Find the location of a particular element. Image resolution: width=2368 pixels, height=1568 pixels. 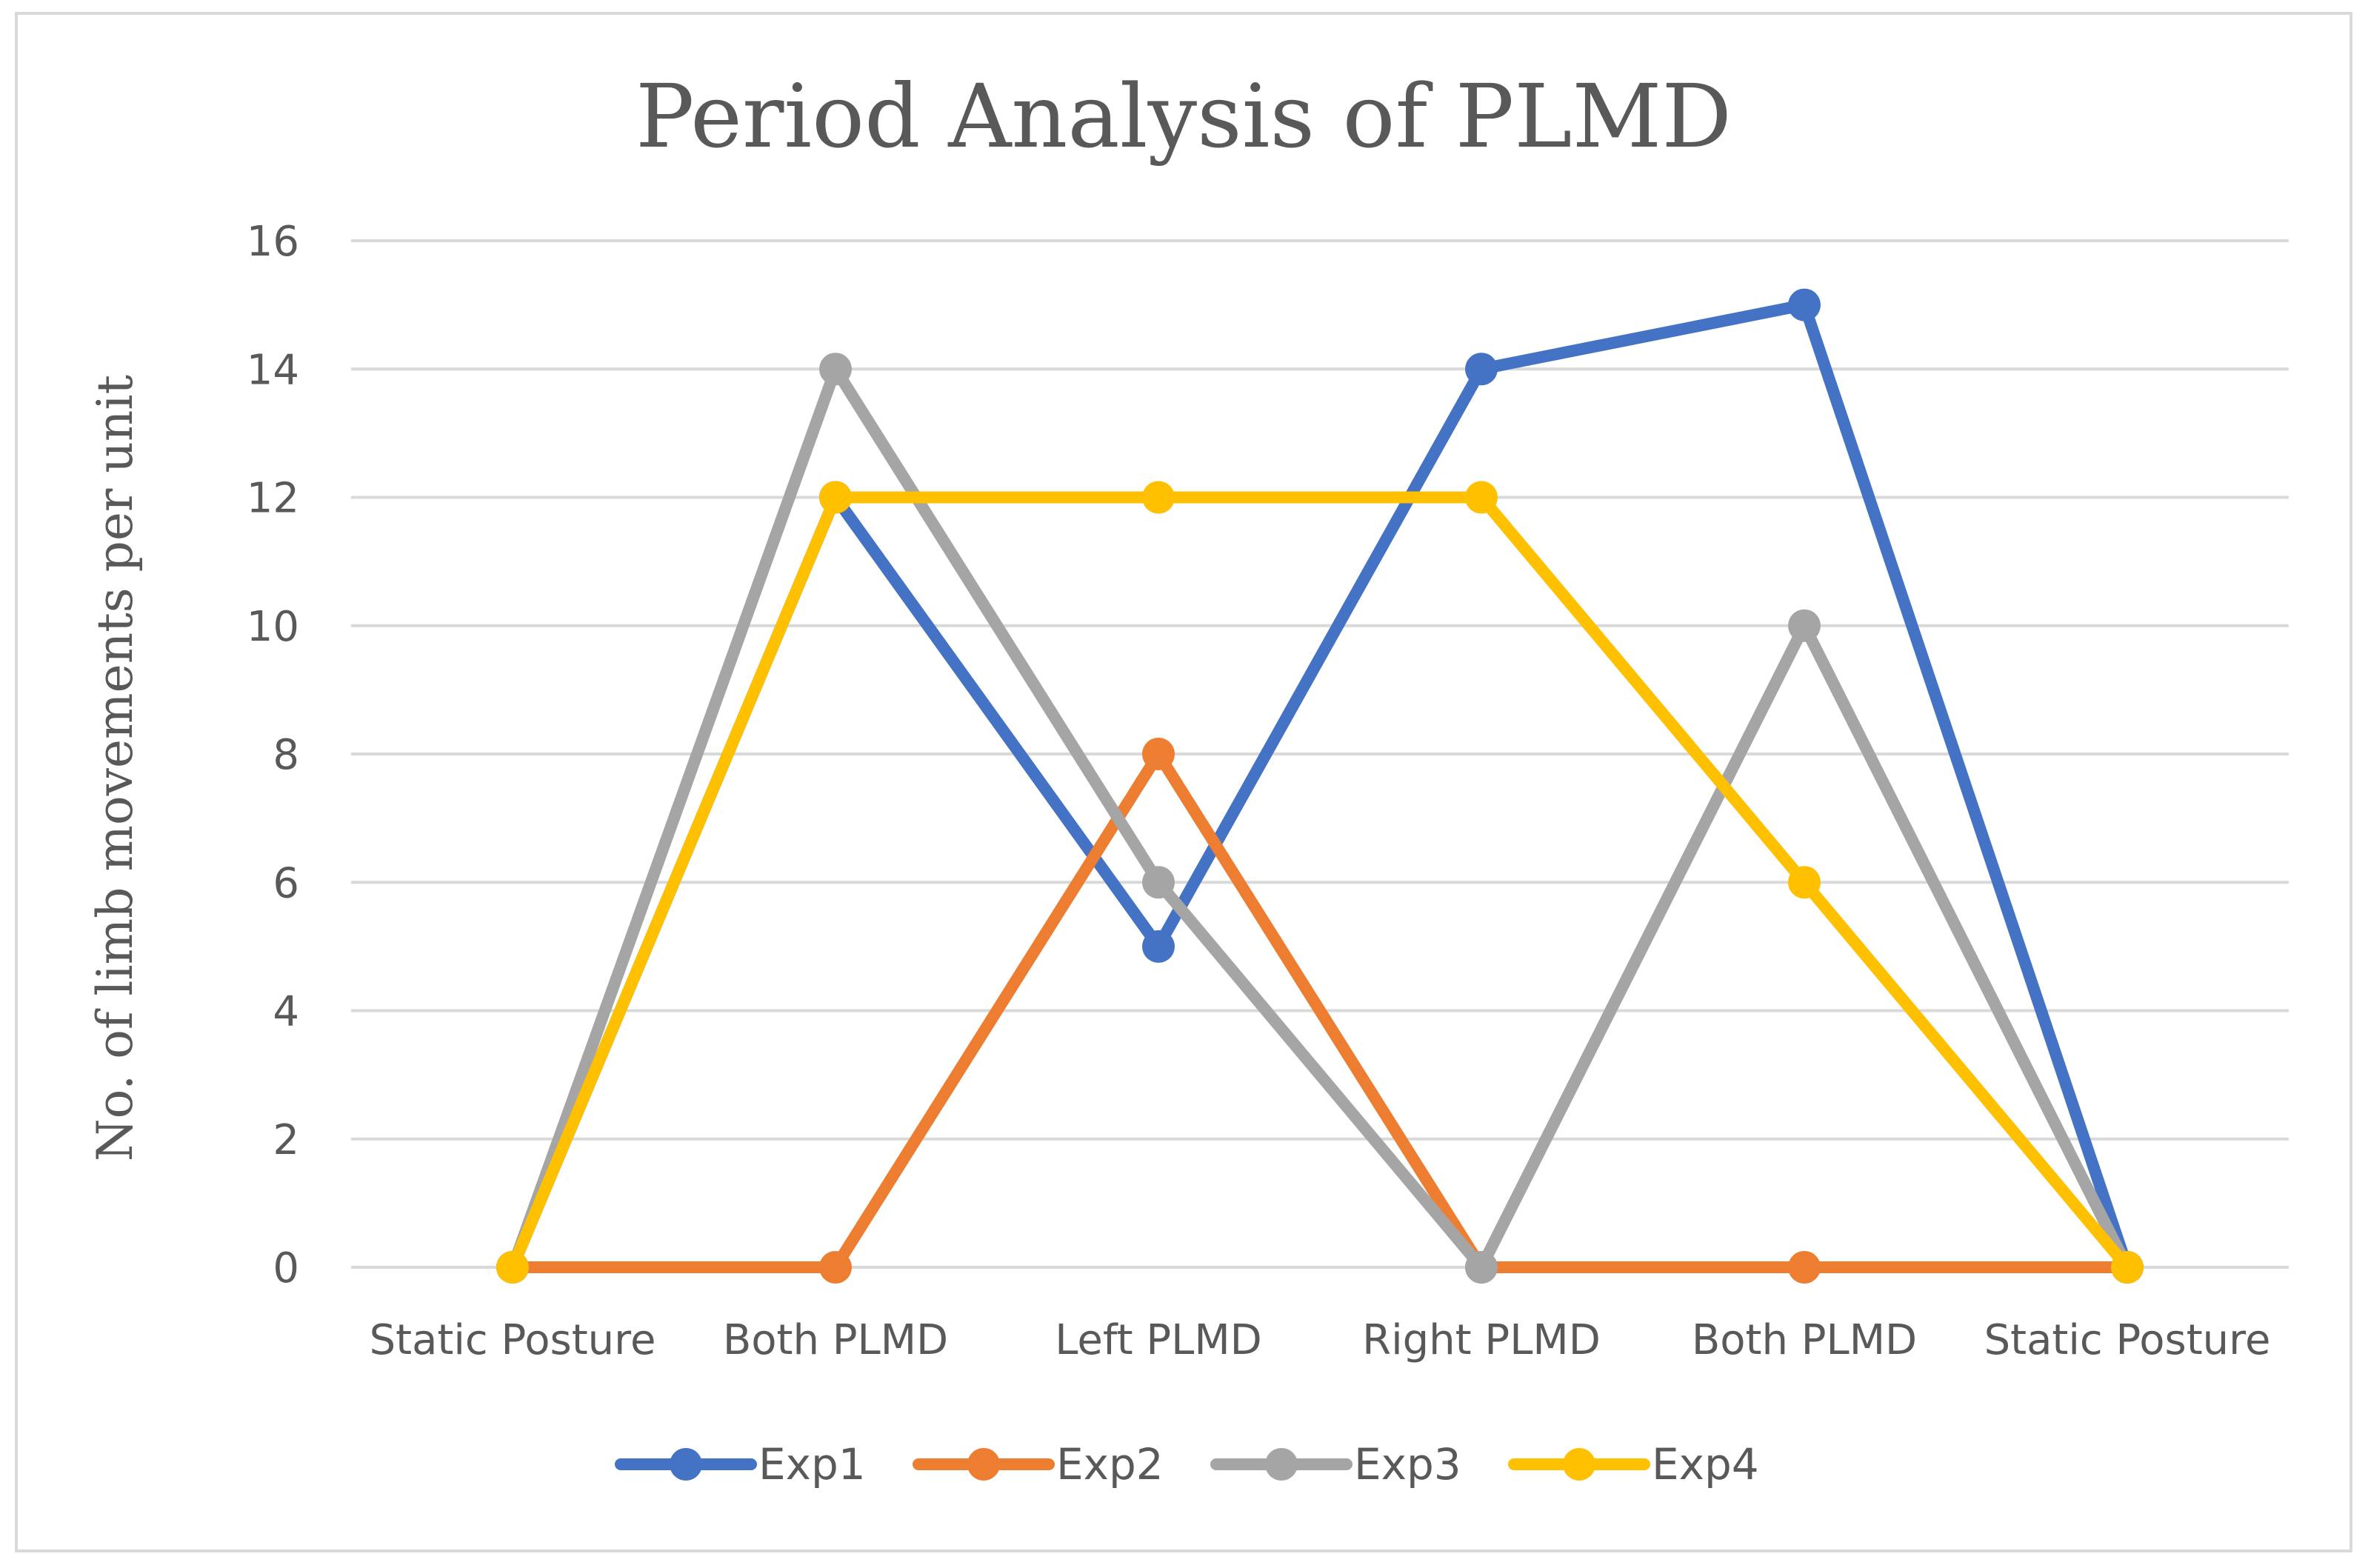

y-tick-label: 6 is located at coordinates (286, 883).